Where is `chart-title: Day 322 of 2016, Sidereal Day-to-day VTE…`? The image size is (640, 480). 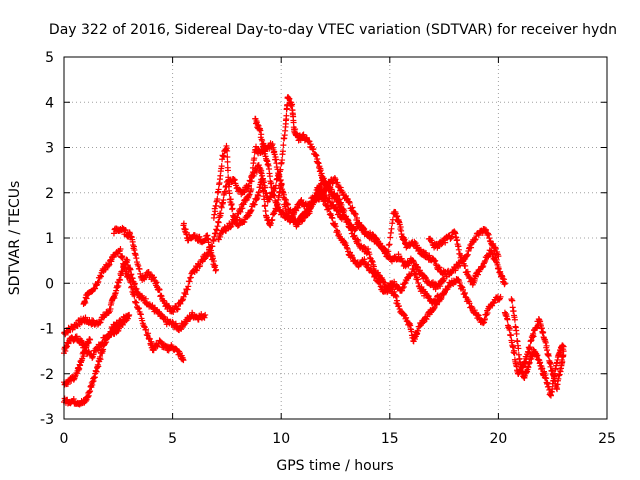
chart-title: Day 322 of 2016, Sidereal Day-to-day VTE… is located at coordinates (333, 30).